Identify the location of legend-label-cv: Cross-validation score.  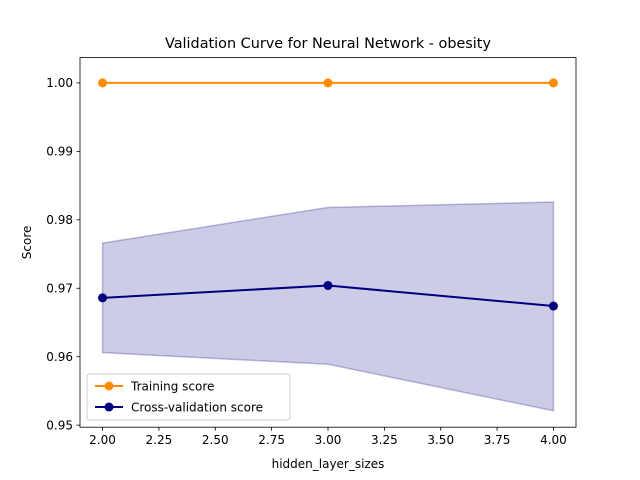
(197, 408).